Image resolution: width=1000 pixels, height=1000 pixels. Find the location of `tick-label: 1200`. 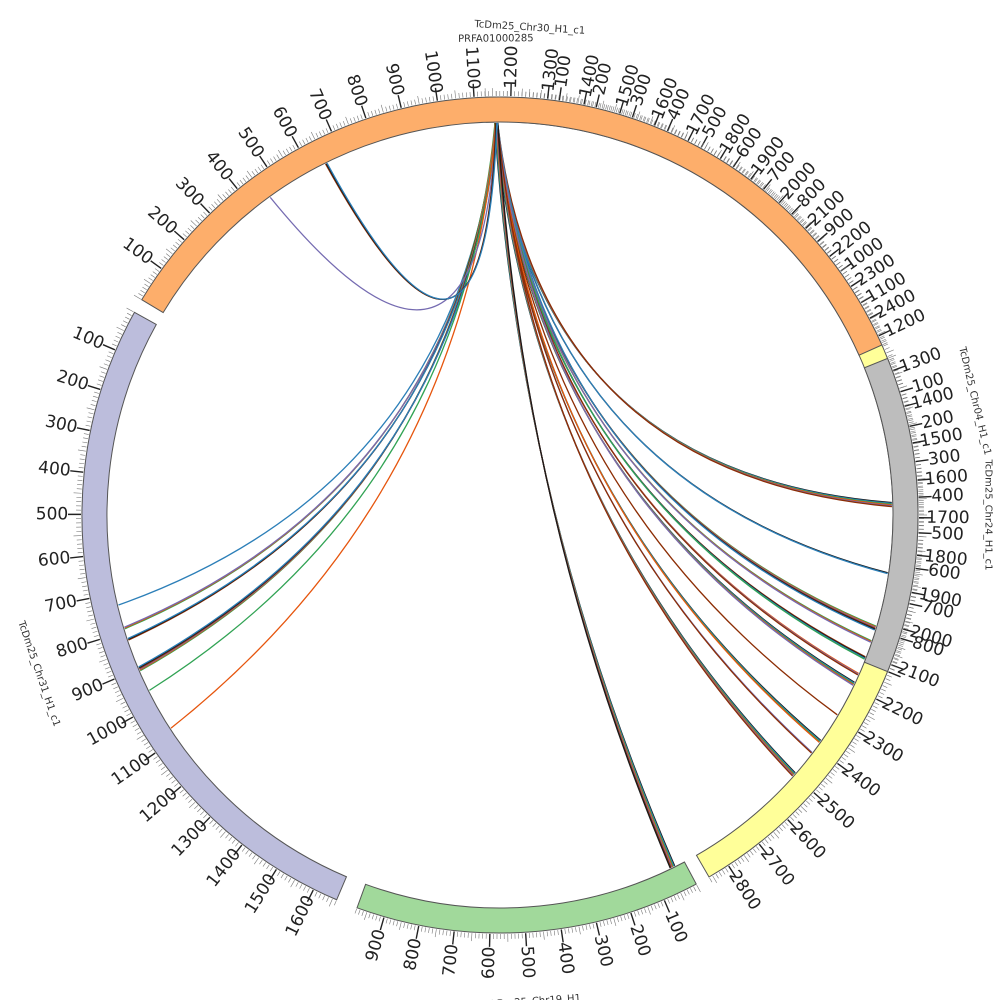

tick-label: 1200 is located at coordinates (159, 805).